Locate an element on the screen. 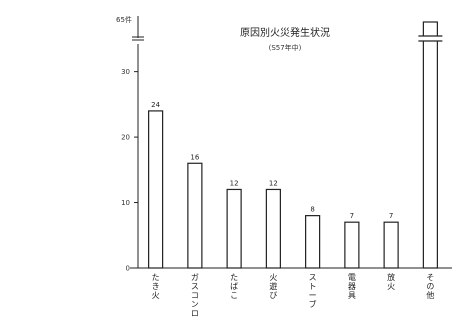 Image resolution: width=463 pixels, height=320 pixels. category-label: たき火 is located at coordinates (156, 286).